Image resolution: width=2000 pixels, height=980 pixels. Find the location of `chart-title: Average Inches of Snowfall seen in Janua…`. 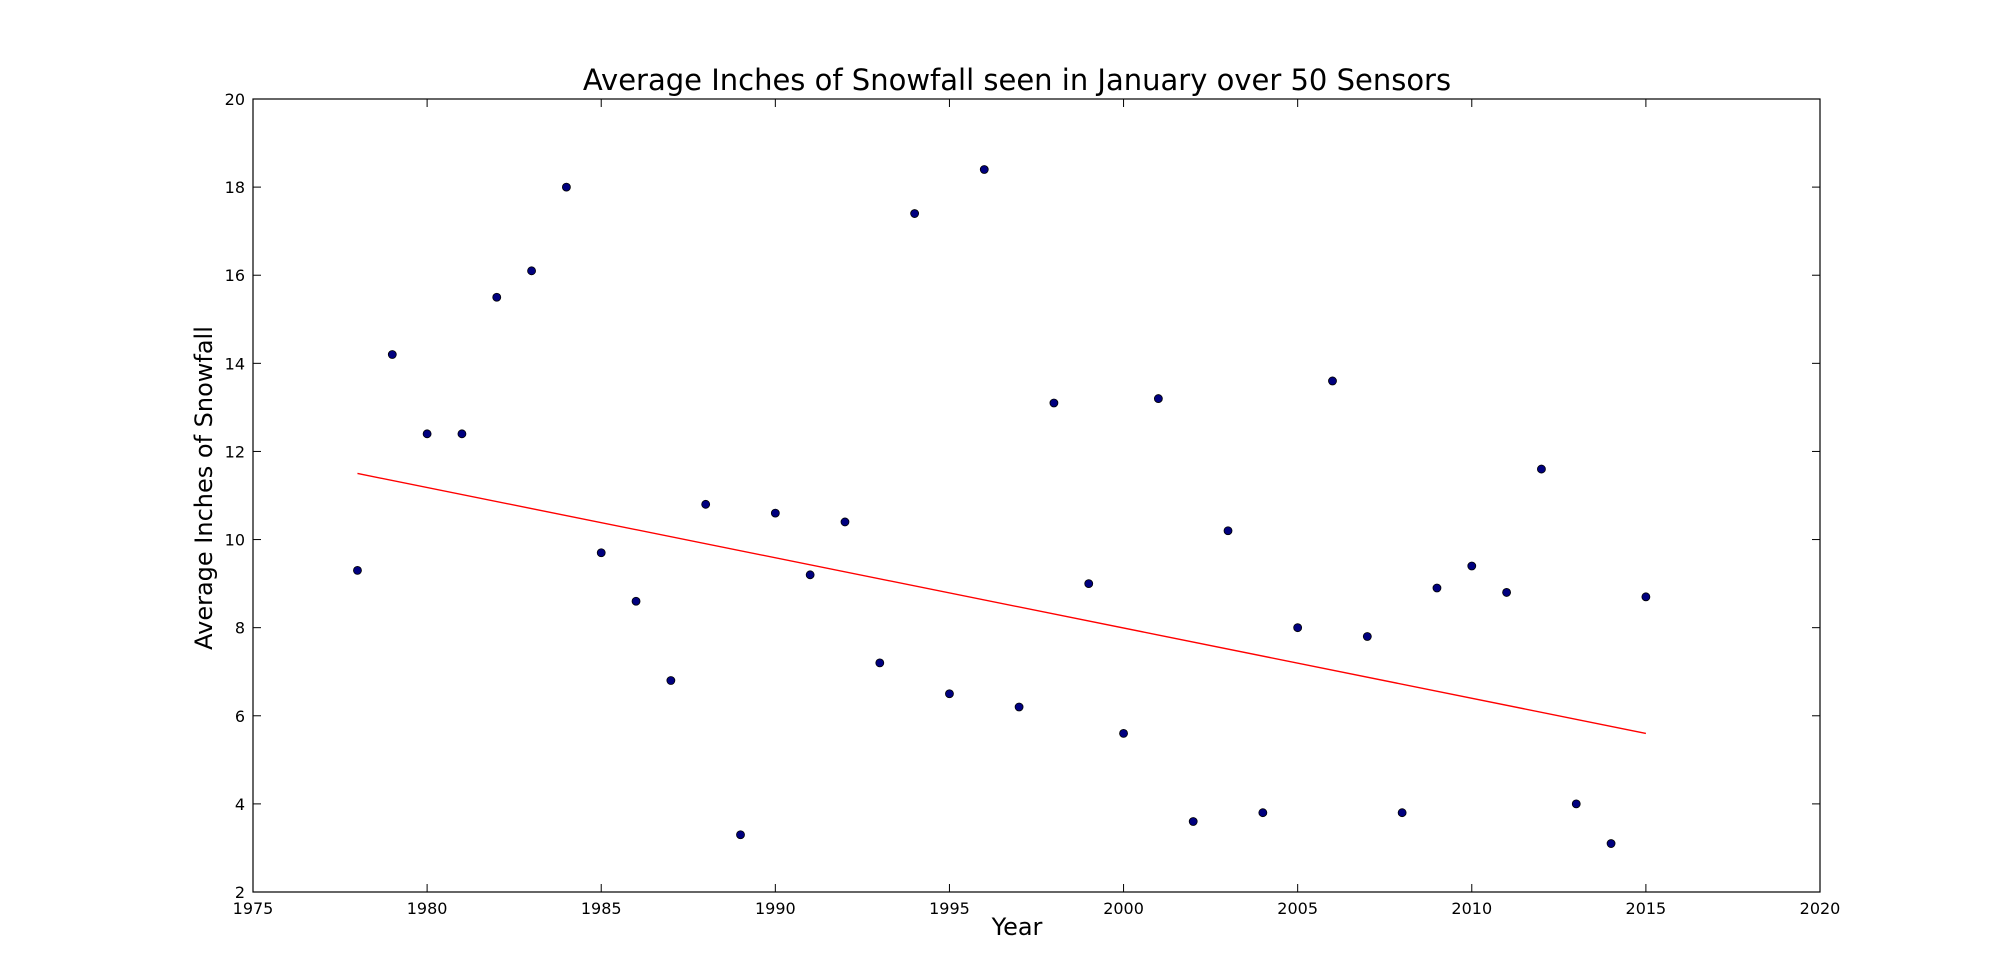

chart-title: Average Inches of Snowfall seen in Janua… is located at coordinates (1017, 80).